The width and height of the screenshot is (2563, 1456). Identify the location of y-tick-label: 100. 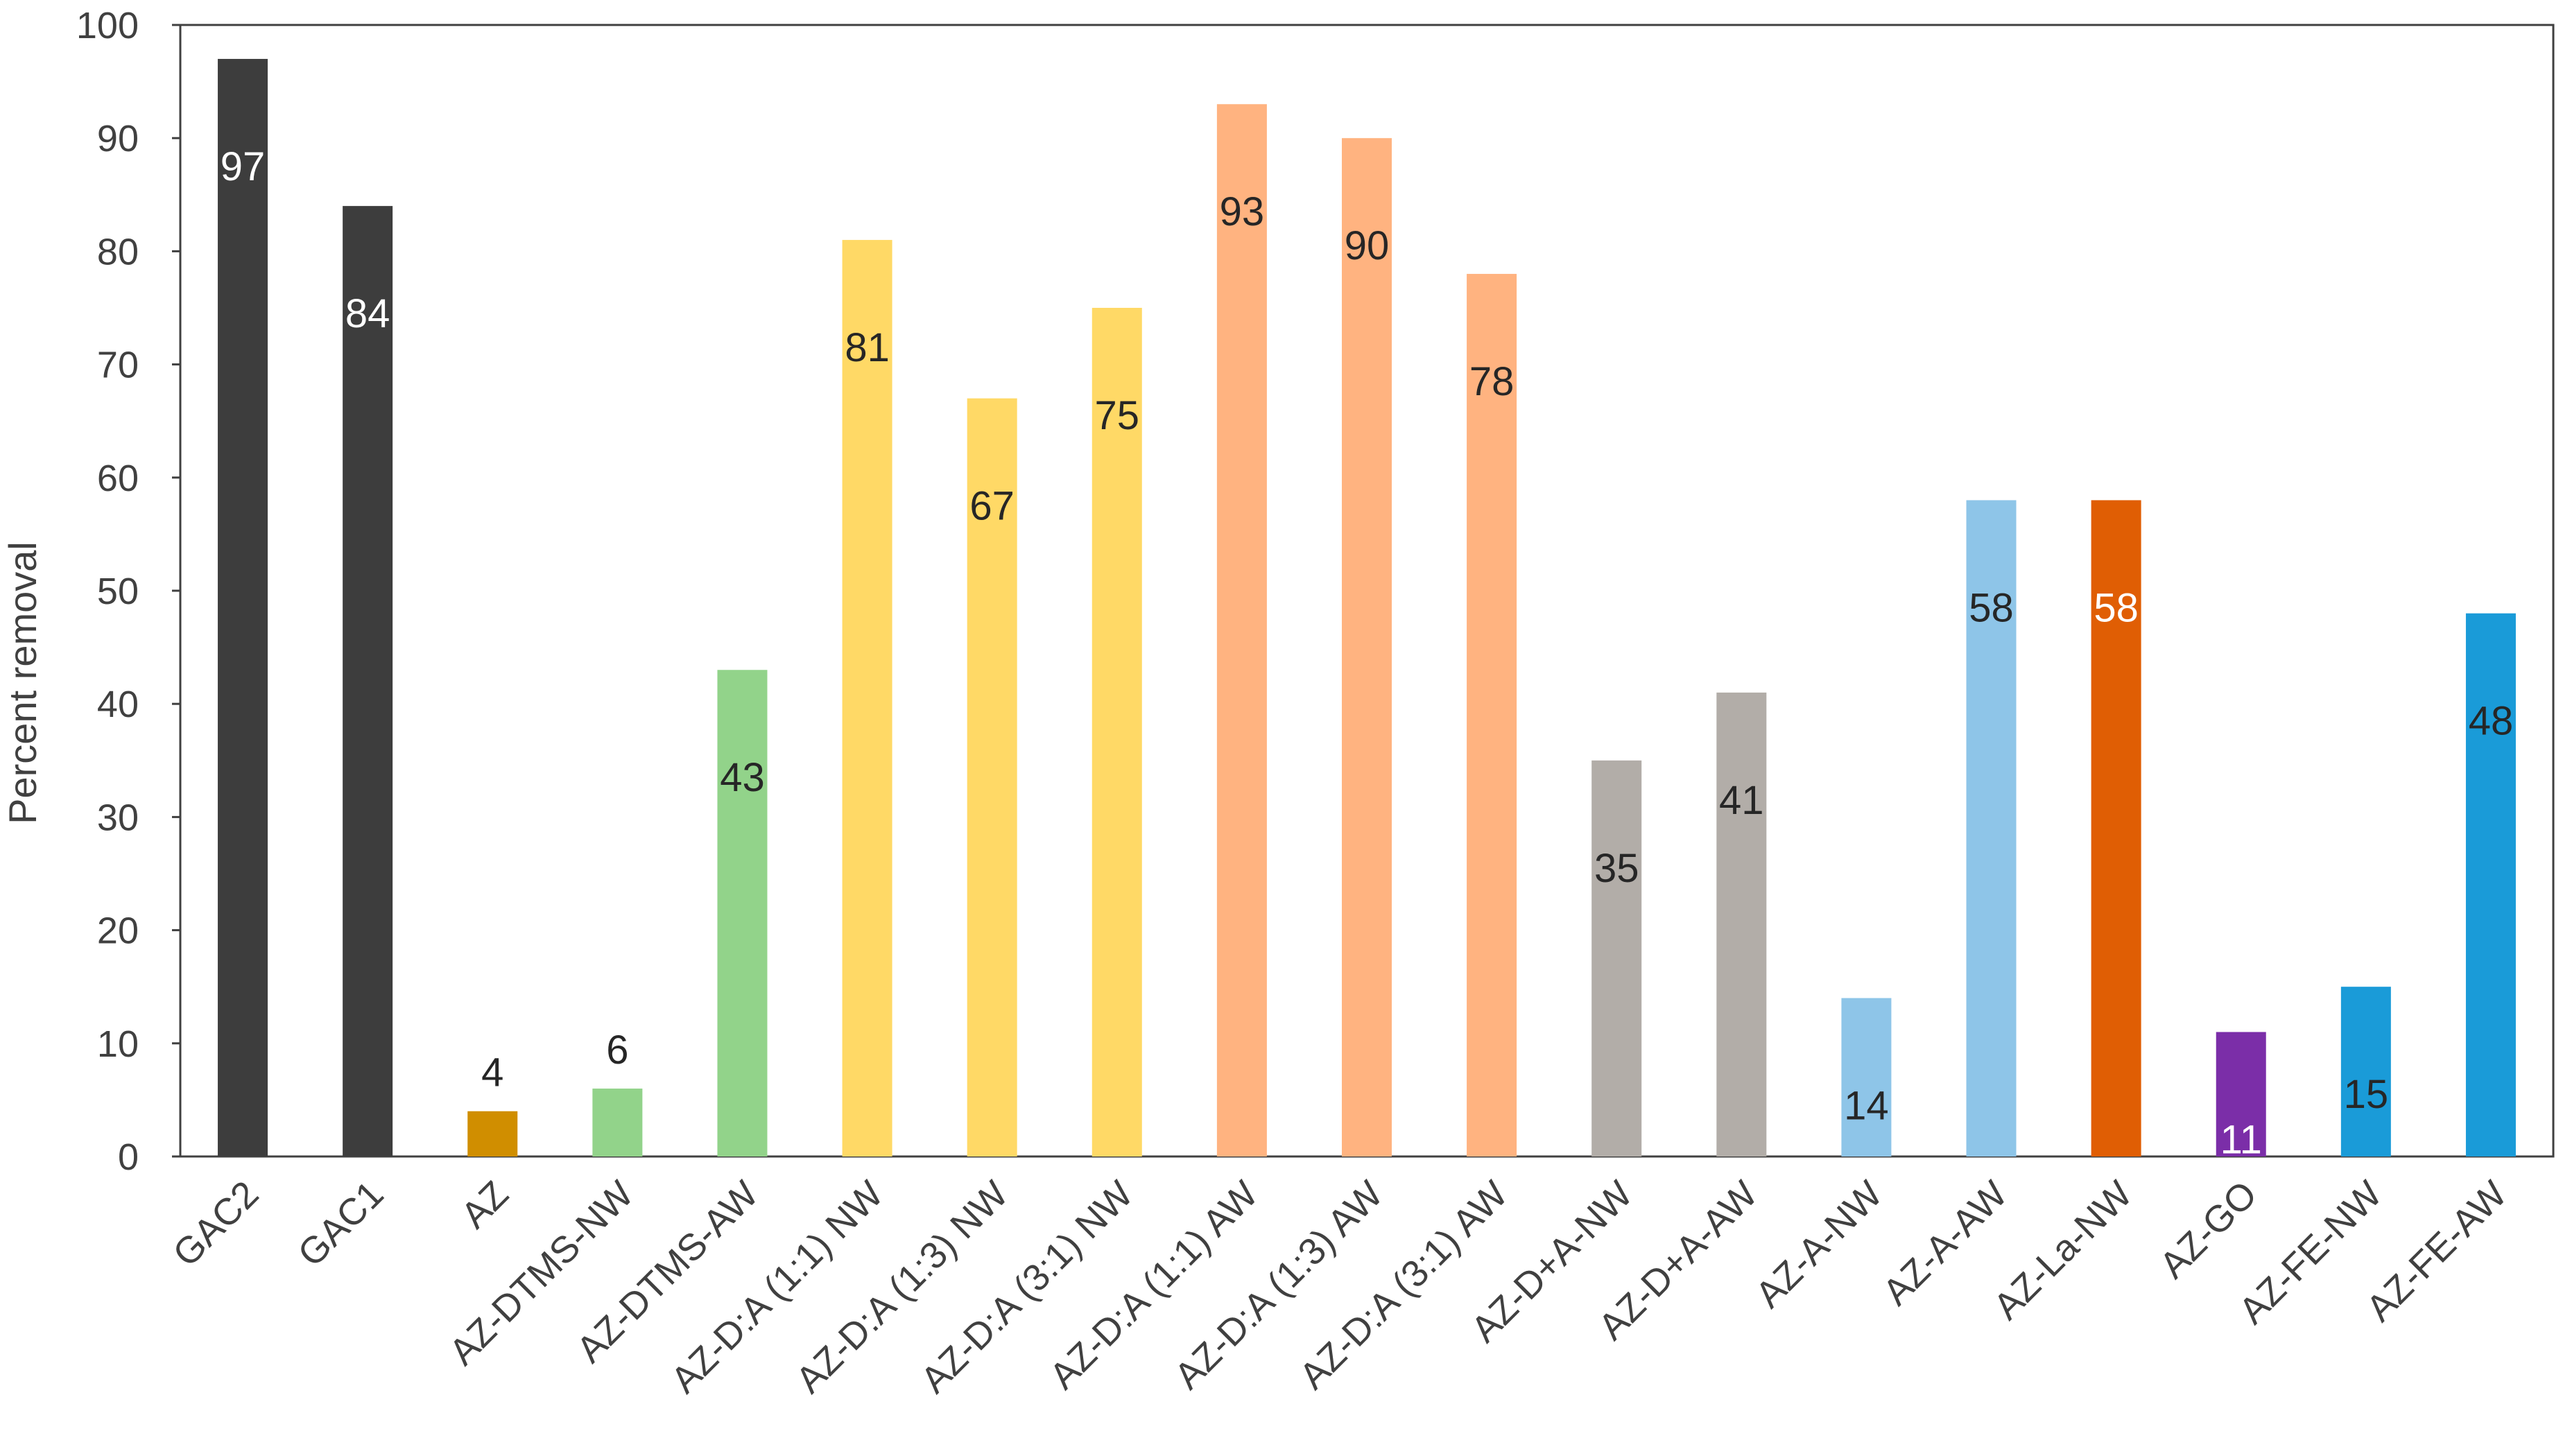
(108, 25).